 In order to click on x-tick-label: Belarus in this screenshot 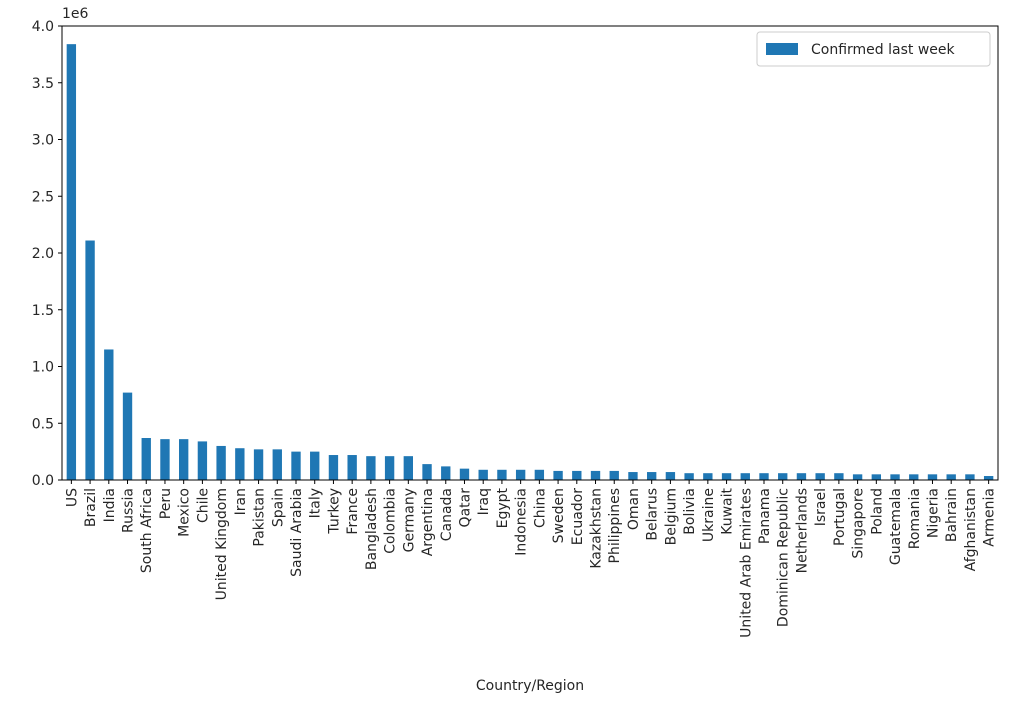, I will do `click(653, 514)`.